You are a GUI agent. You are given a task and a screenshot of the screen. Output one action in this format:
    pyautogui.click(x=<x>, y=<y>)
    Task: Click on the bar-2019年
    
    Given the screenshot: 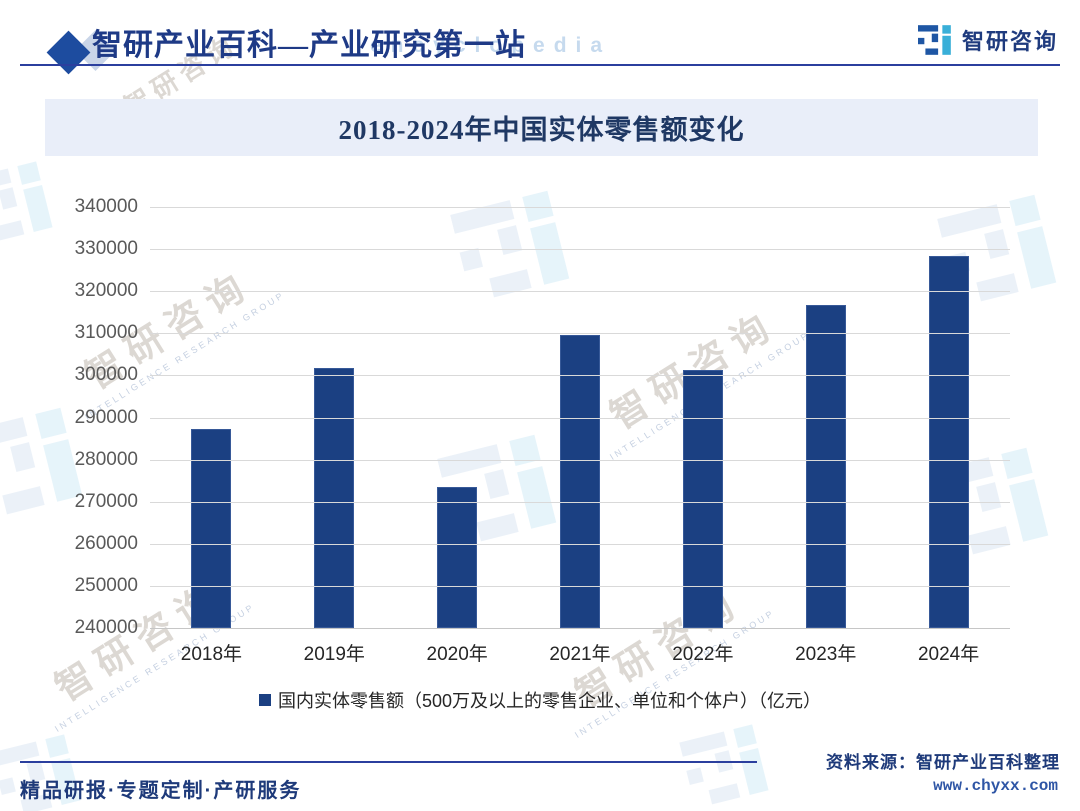 What is the action you would take?
    pyautogui.click(x=334, y=498)
    